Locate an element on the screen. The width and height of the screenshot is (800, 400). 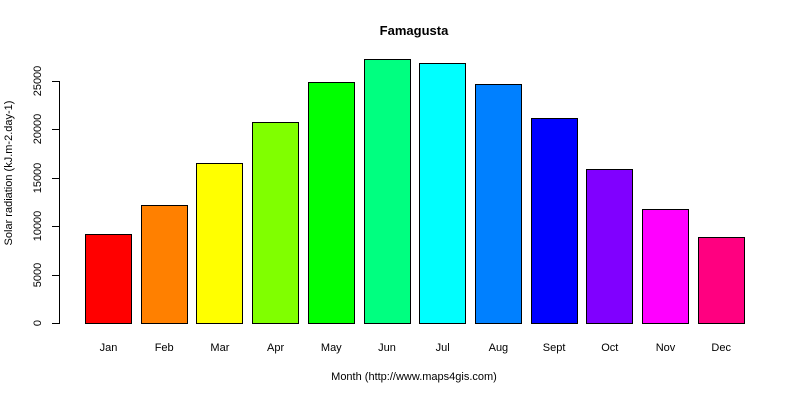
x-tick-label: Feb is located at coordinates (164, 348).